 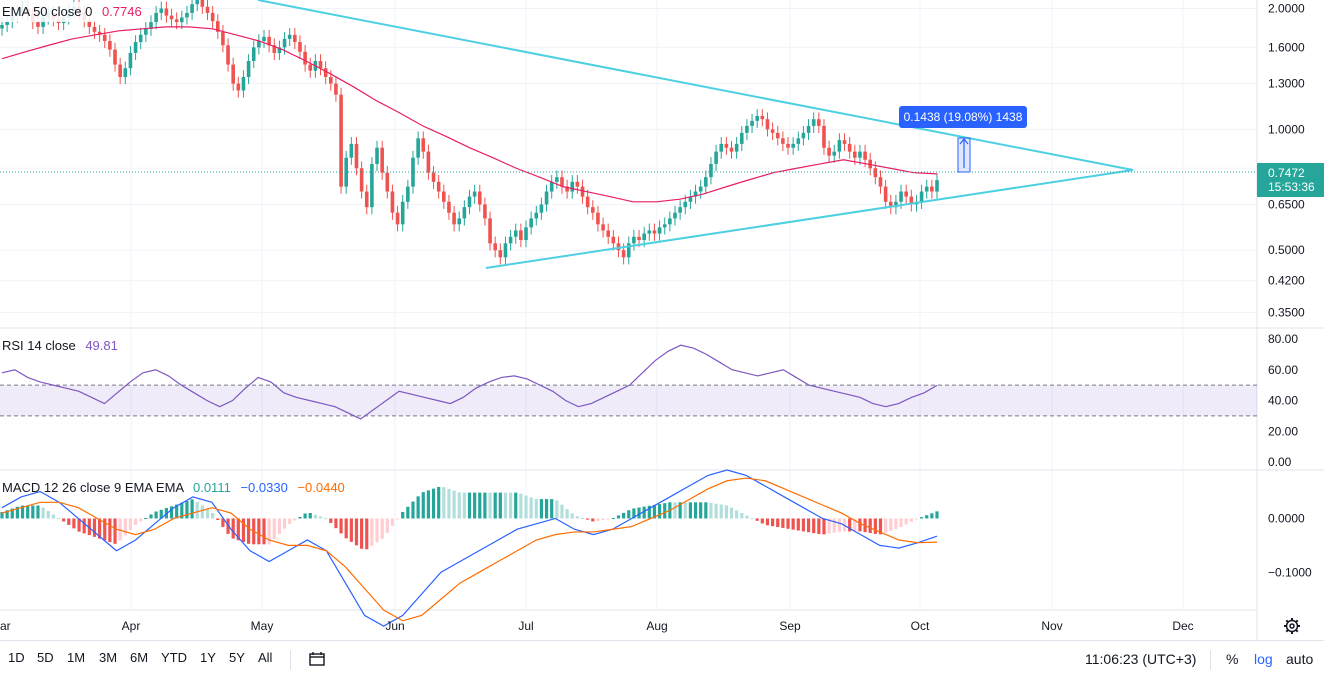 I want to click on range-button-5y: 5Y, so click(x=237, y=657).